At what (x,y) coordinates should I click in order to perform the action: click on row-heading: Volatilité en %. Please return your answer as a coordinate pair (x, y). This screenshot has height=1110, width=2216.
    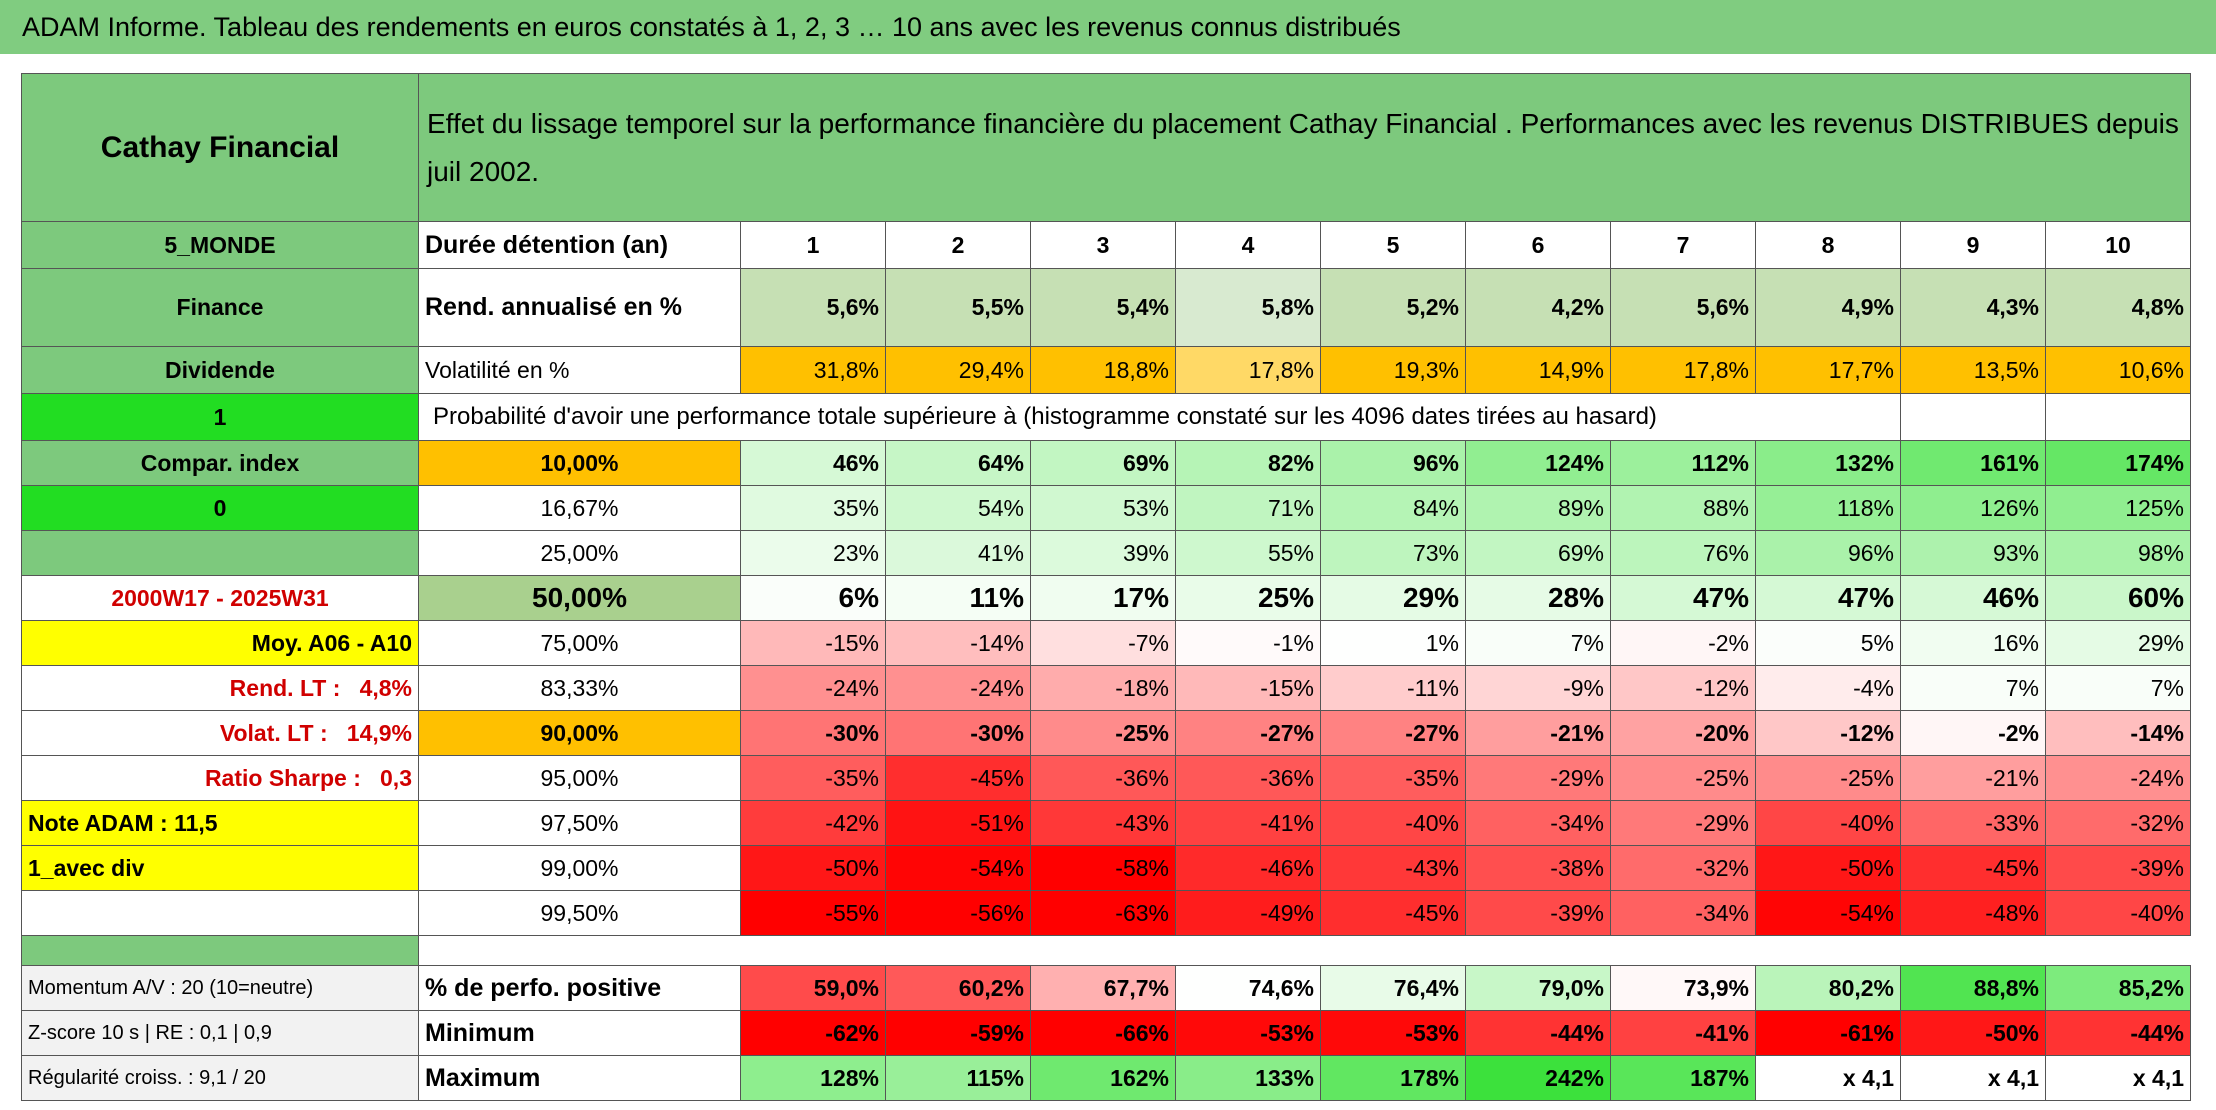
    Looking at the image, I should click on (579, 370).